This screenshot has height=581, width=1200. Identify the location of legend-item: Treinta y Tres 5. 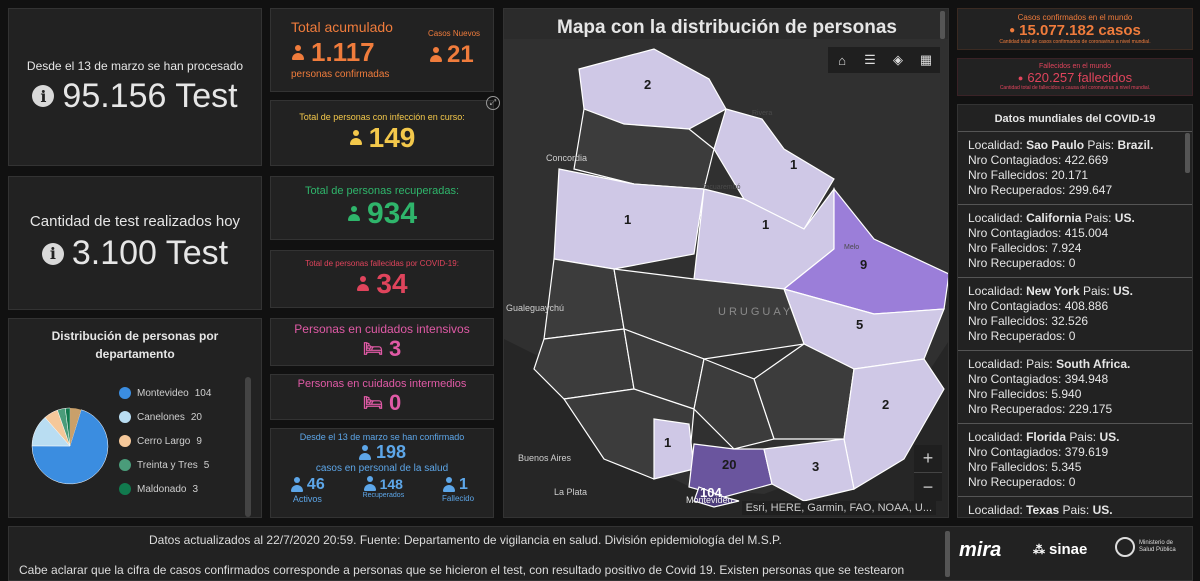
(165, 465).